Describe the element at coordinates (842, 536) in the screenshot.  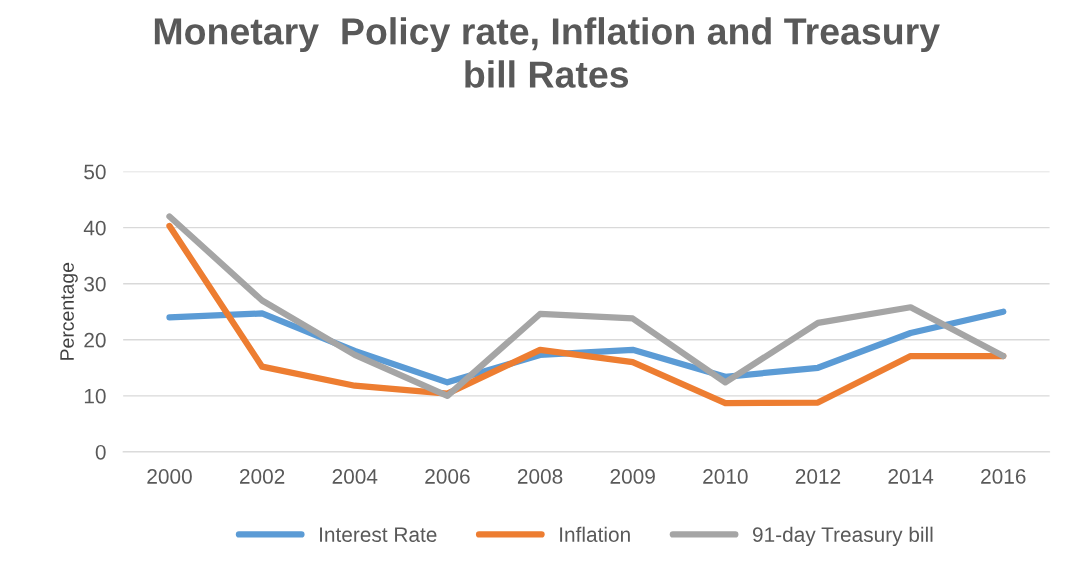
I see `legend-label: 91-day Treasury bill` at that location.